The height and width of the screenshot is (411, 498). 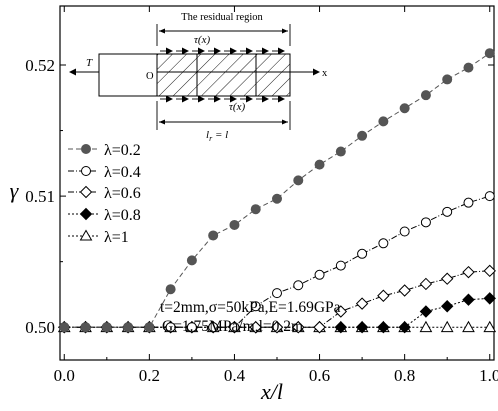 What do you see at coordinates (122, 215) in the screenshot?
I see `legend-label-4: λ=0.8` at bounding box center [122, 215].